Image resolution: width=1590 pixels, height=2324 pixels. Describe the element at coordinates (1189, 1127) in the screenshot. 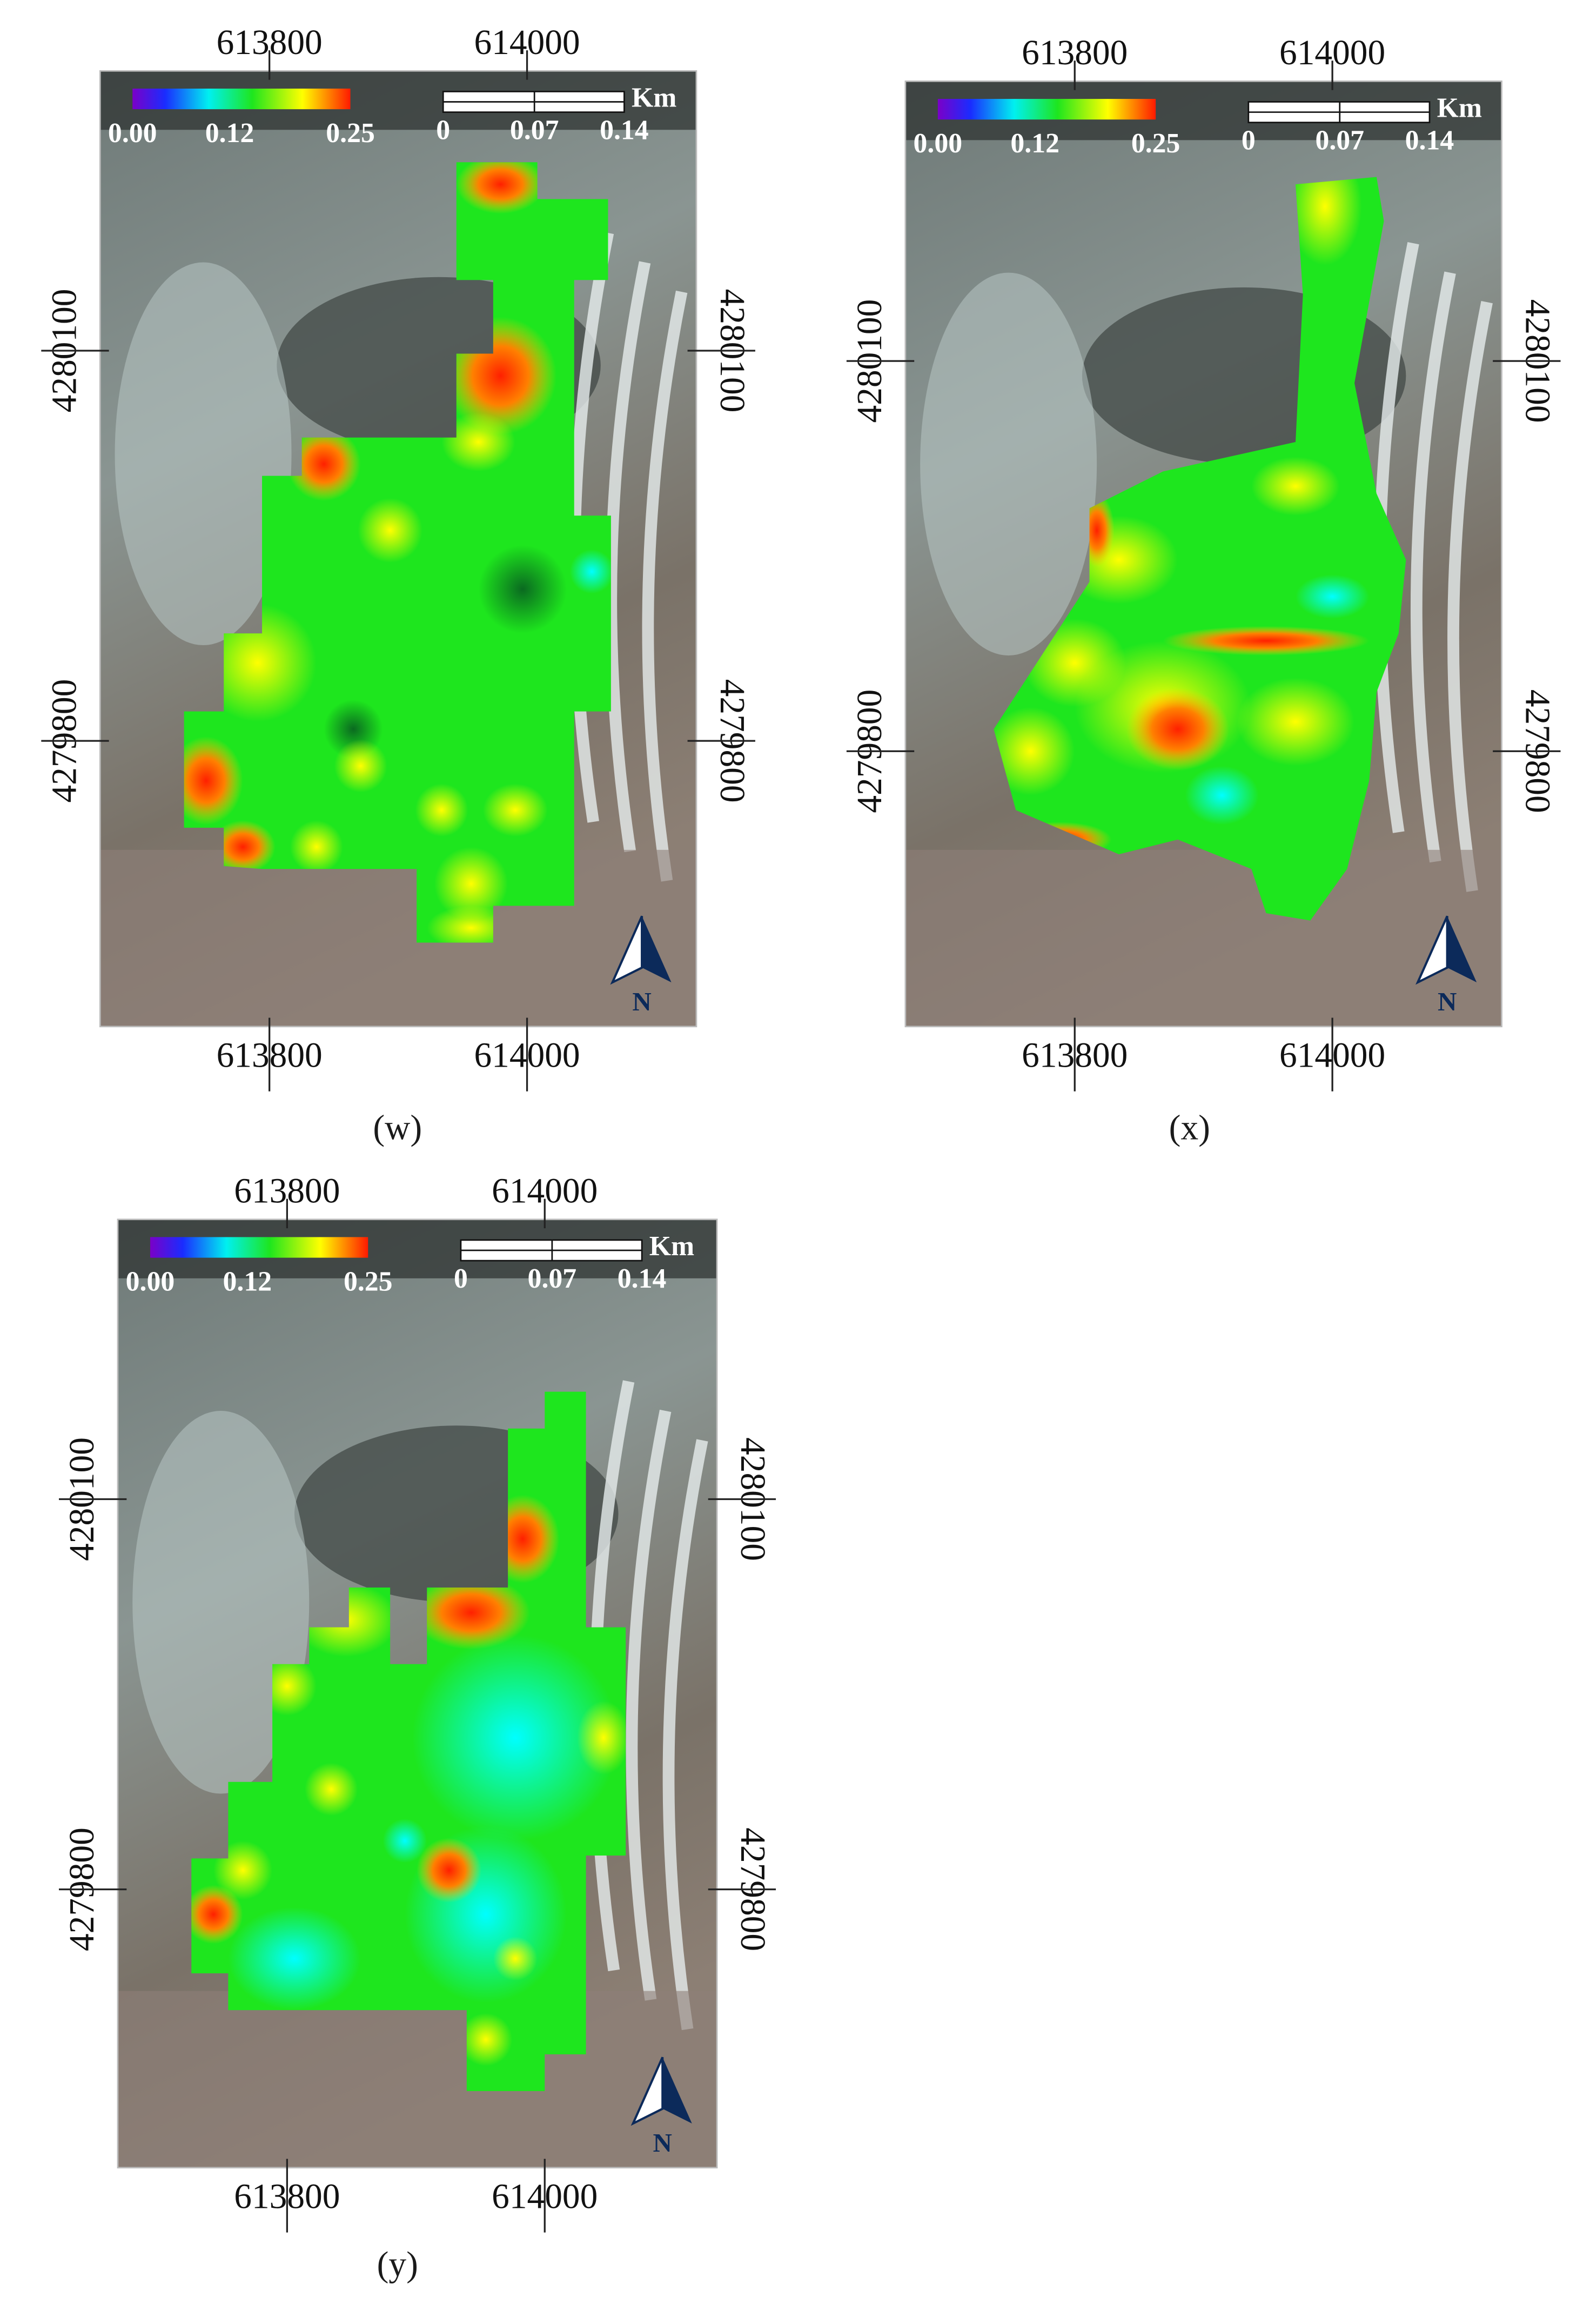

I see `panel-label: (x)` at that location.